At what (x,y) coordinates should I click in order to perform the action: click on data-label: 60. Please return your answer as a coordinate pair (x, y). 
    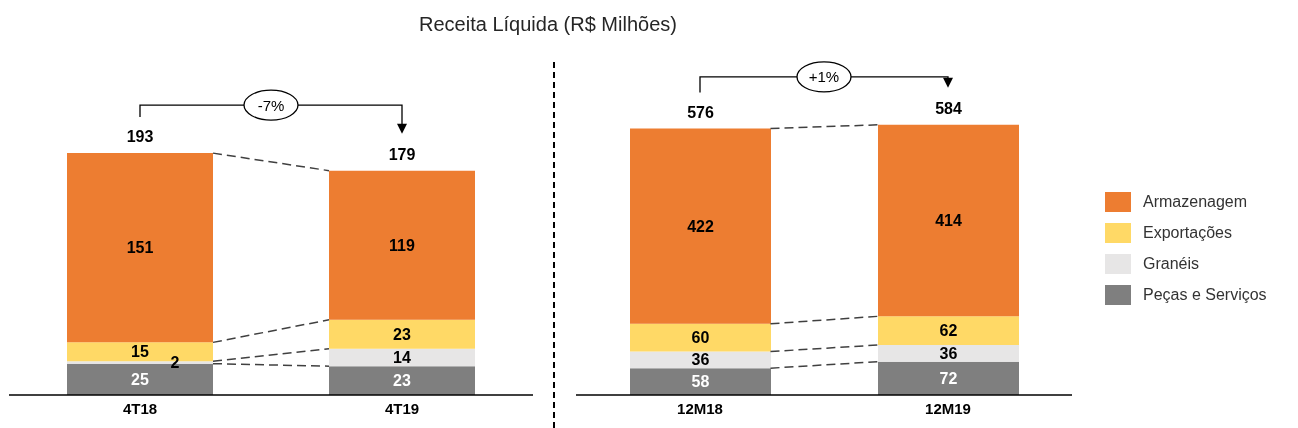
    Looking at the image, I should click on (700, 338).